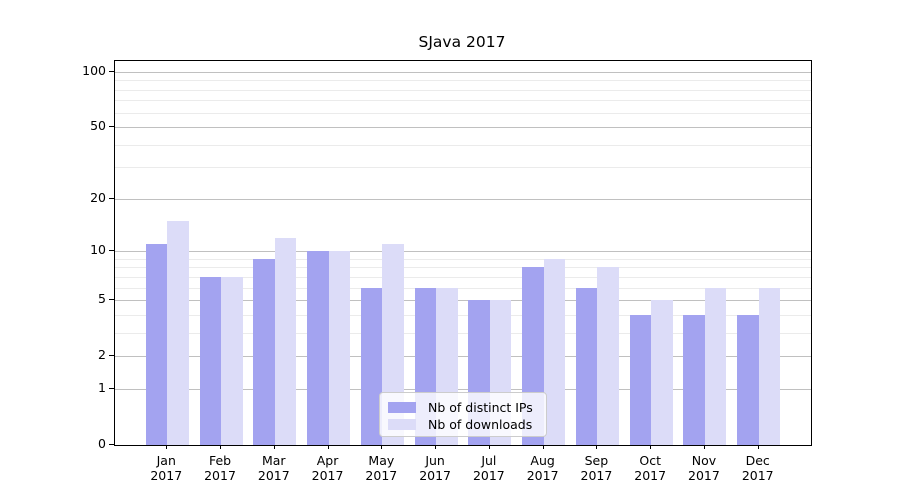 The height and width of the screenshot is (500, 900). Describe the element at coordinates (694, 379) in the screenshot. I see `bar-ips-nov` at that location.